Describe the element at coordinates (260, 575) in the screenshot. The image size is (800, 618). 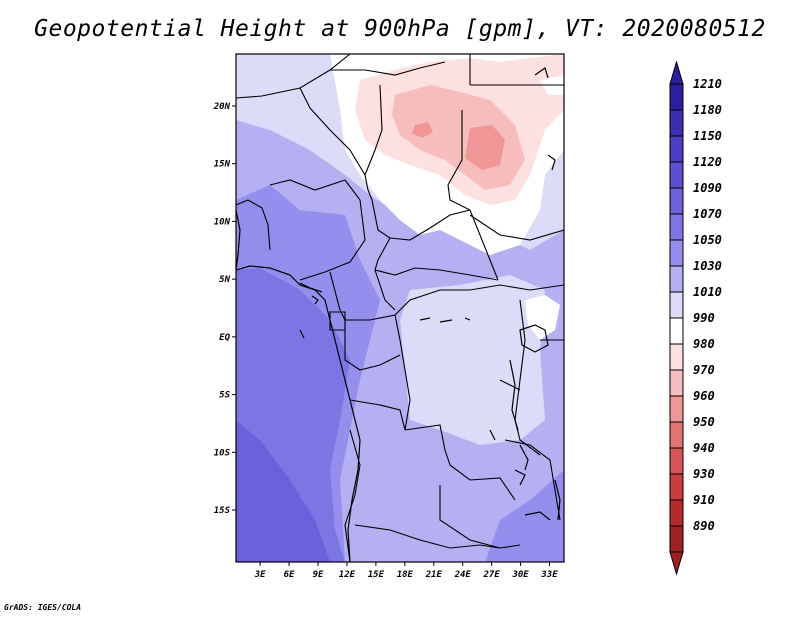
I see `lon-tick-label: 3E` at that location.